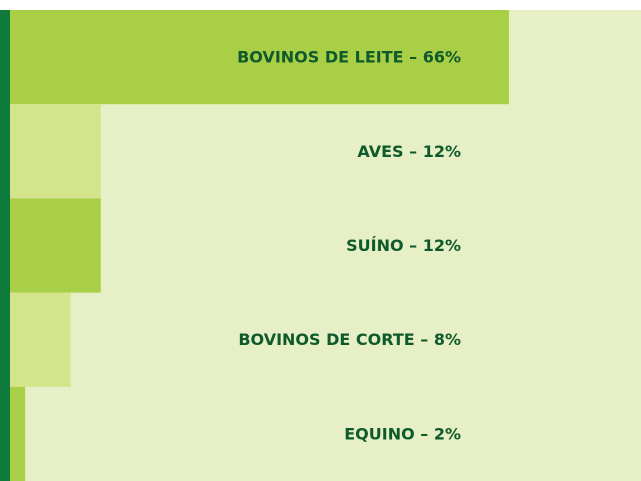 The height and width of the screenshot is (481, 641). What do you see at coordinates (349, 339) in the screenshot?
I see `bar-label: BOVINOS DE CORTE – 8%` at bounding box center [349, 339].